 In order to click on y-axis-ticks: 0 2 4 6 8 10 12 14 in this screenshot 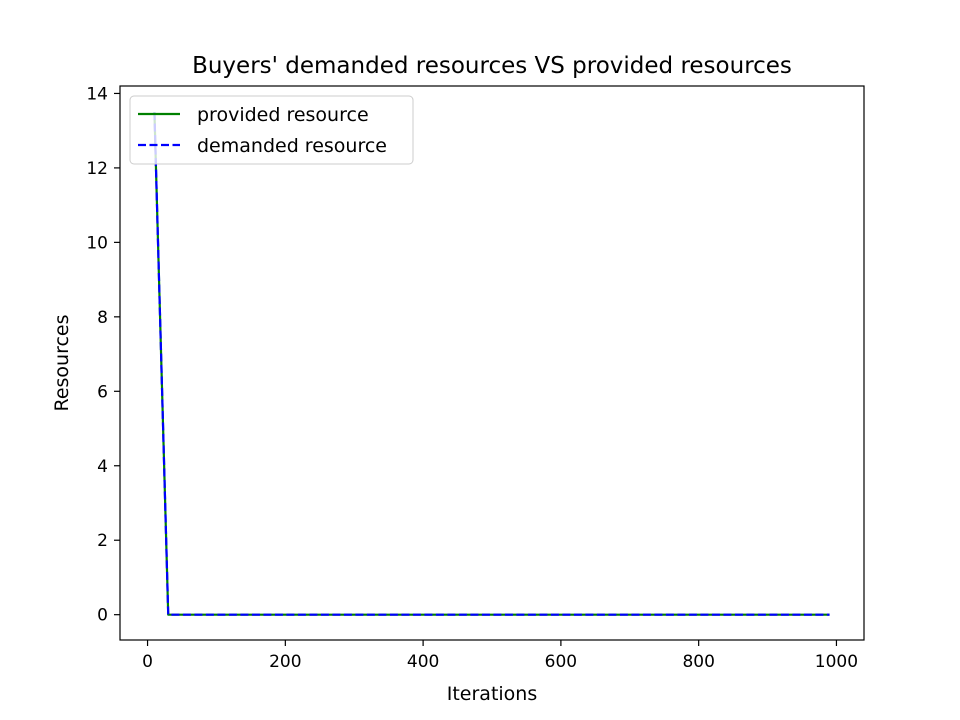, I will do `click(103, 355)`.